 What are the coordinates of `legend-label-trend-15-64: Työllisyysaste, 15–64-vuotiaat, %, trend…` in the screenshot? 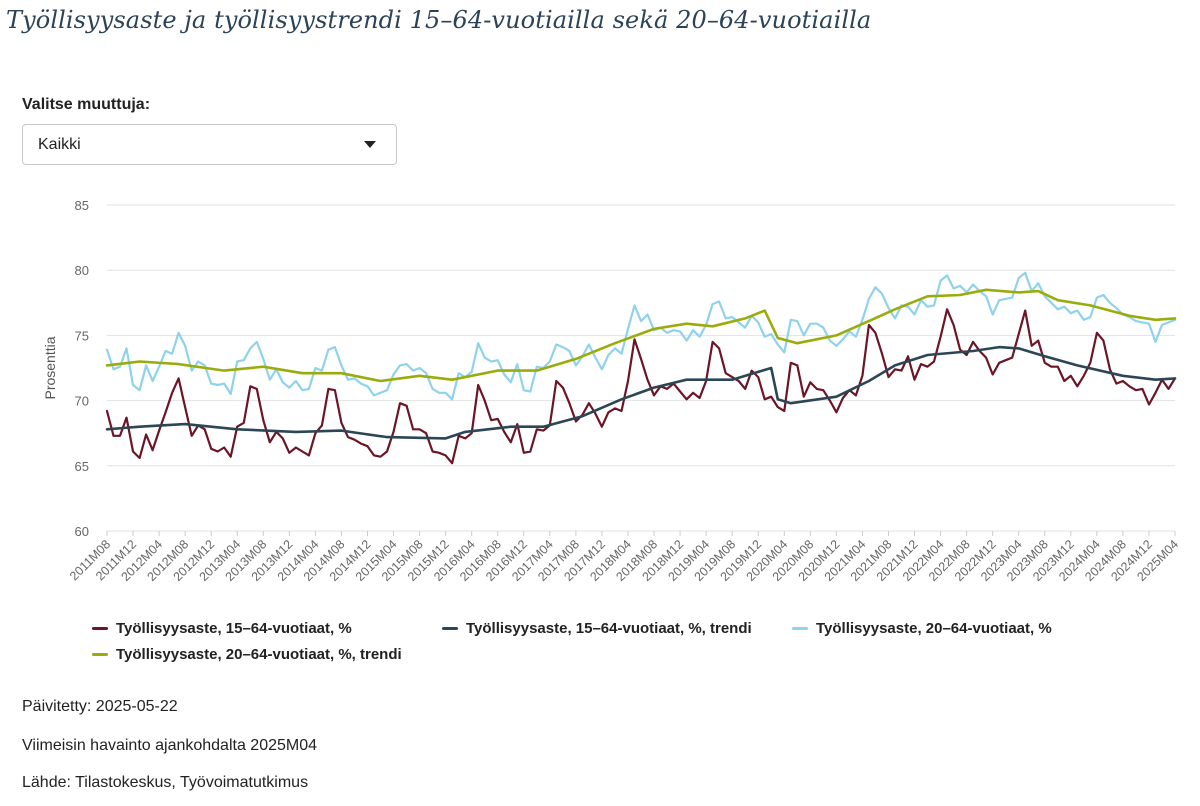 It's located at (609, 628).